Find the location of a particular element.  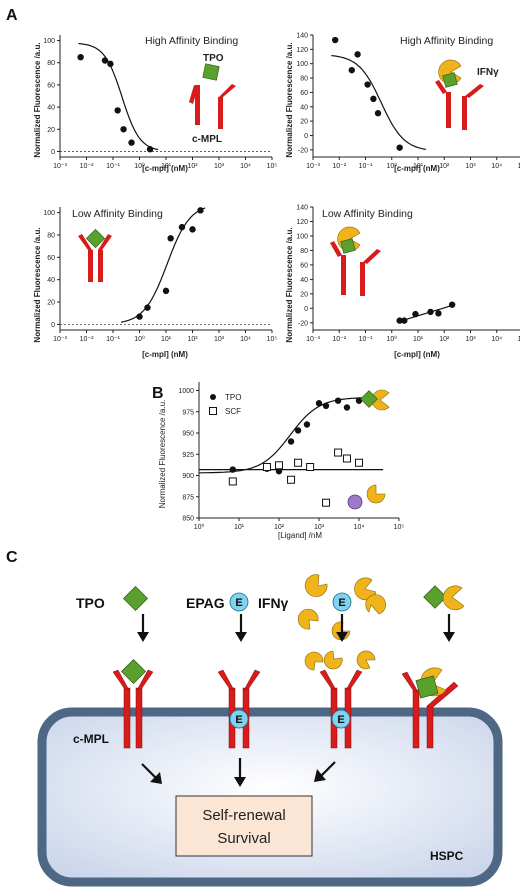

a4-ytick-label-5: 80 is located at coordinates (304, 251).